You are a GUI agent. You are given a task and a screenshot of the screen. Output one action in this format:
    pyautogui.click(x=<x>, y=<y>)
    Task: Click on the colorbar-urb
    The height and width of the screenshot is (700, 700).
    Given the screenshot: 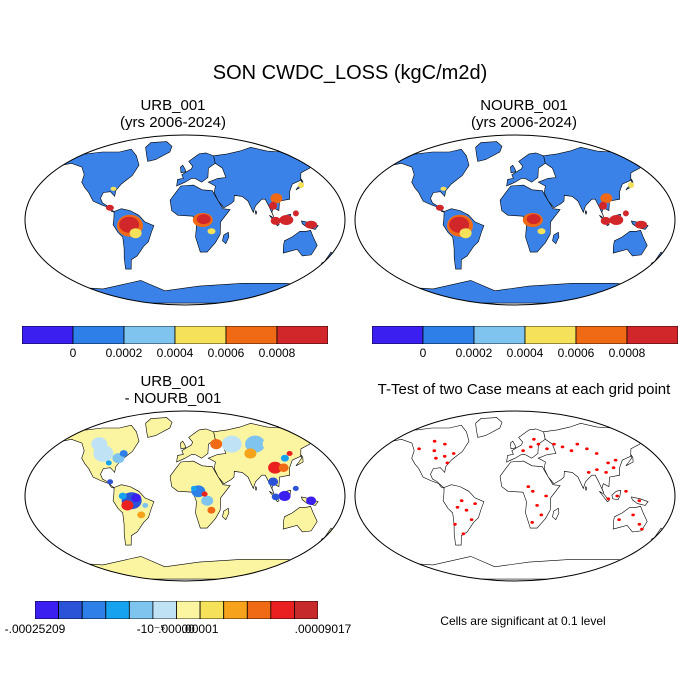 What is the action you would take?
    pyautogui.click(x=175, y=335)
    